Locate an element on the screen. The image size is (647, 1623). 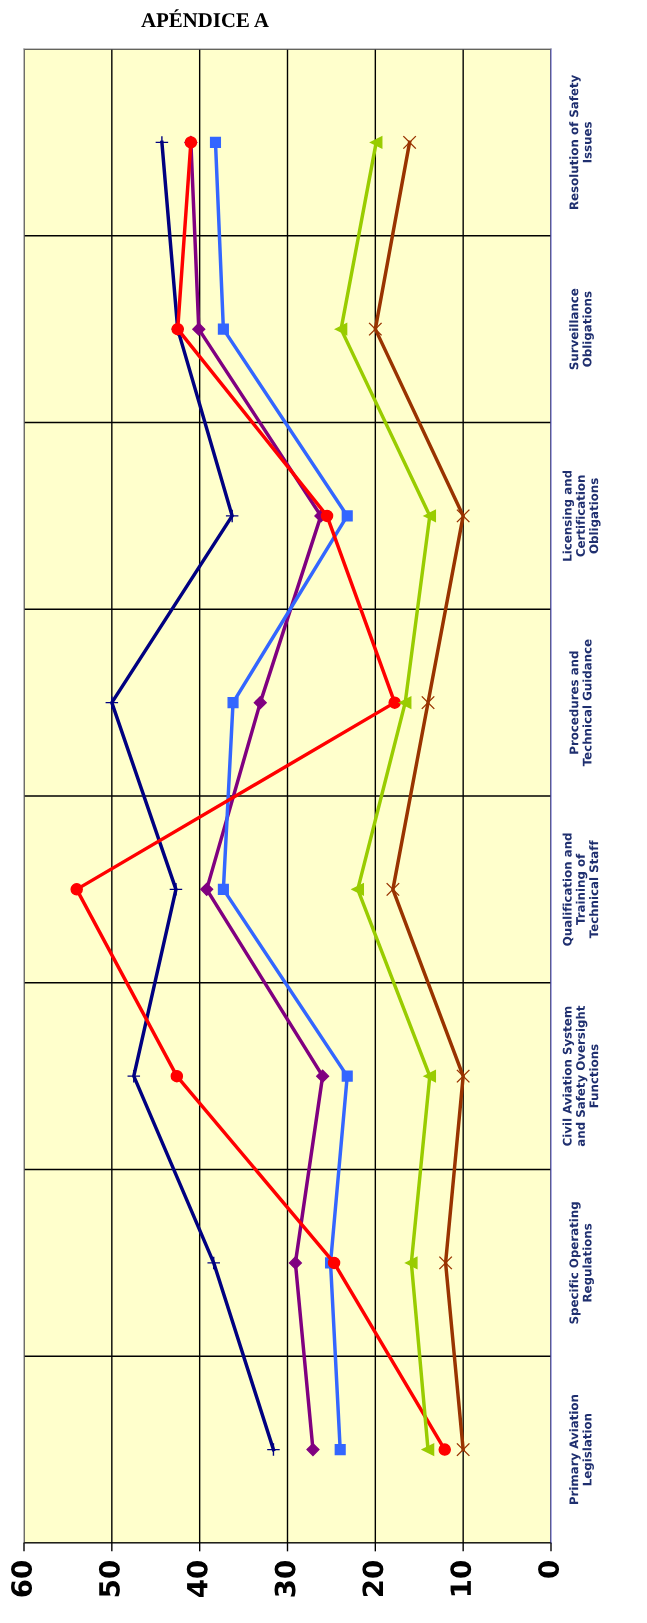
y-tick-label: Surveillance Obligations is located at coordinates (581, 329).